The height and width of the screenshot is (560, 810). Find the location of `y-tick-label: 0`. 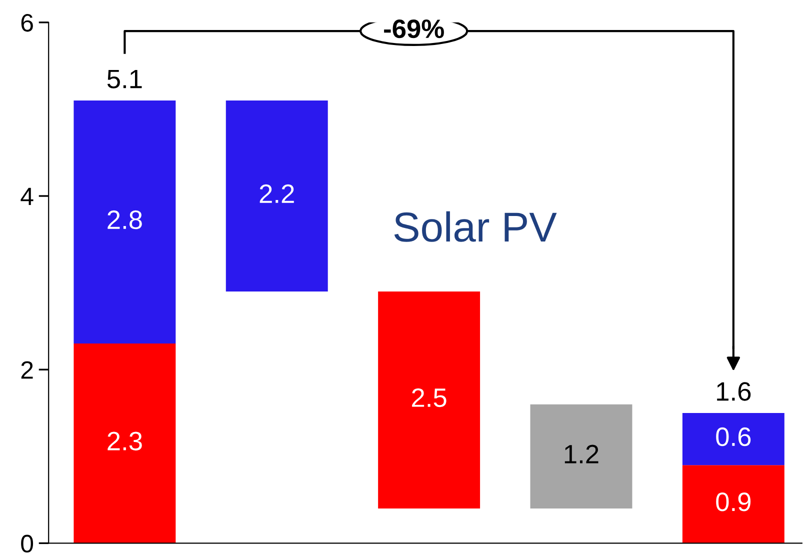

y-tick-label: 0 is located at coordinates (27, 543).